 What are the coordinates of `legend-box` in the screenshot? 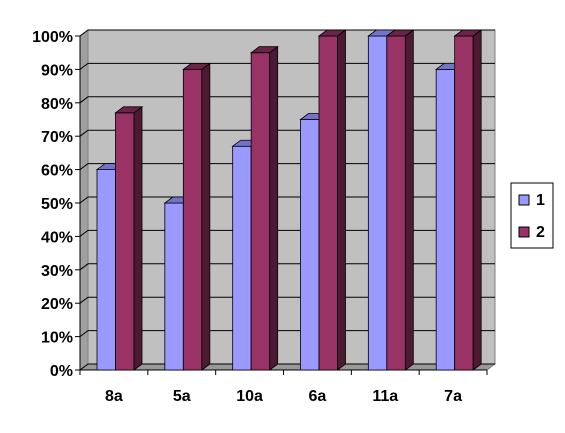 It's located at (532, 215).